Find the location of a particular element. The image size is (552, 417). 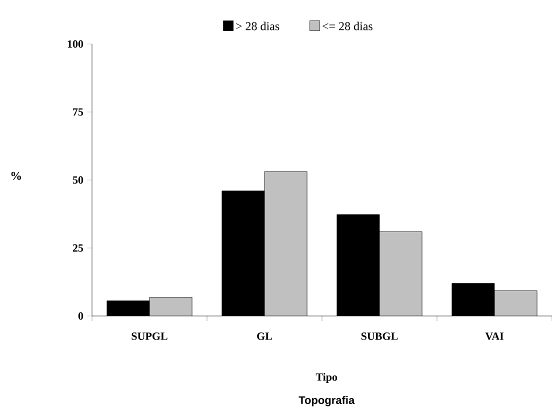

legend-label: <= 28 dias is located at coordinates (347, 26).